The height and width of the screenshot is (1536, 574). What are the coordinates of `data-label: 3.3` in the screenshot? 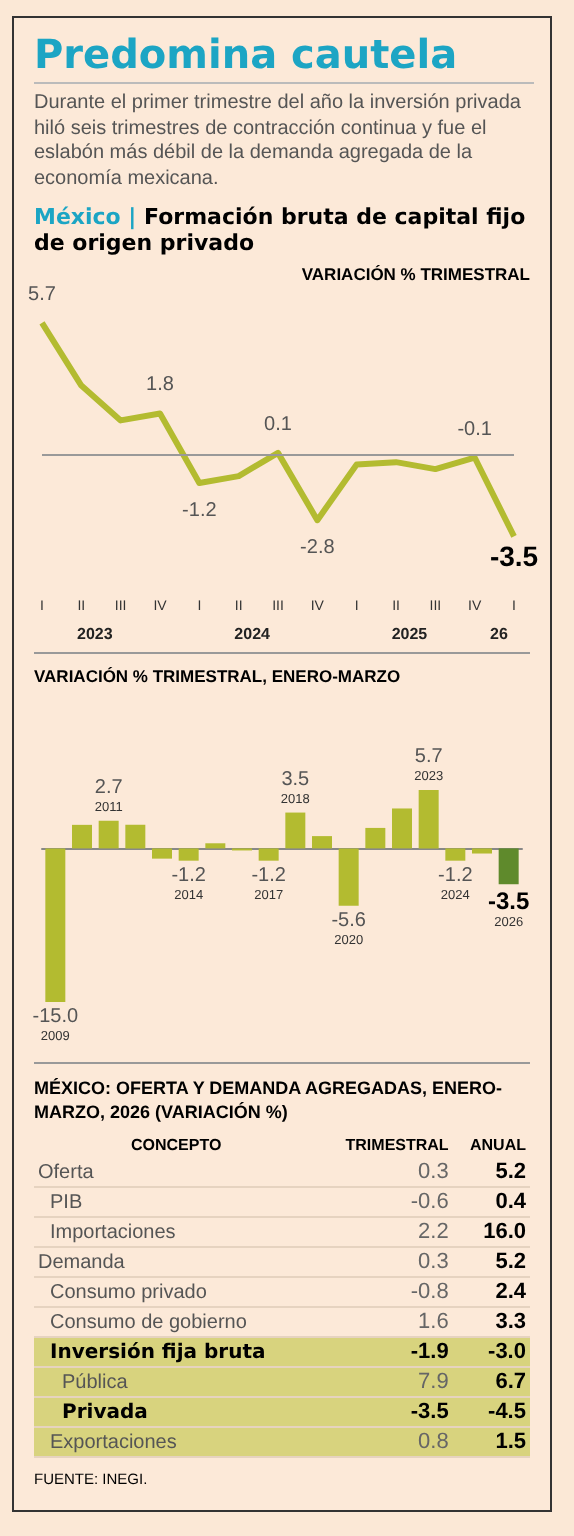 It's located at (510, 1322).